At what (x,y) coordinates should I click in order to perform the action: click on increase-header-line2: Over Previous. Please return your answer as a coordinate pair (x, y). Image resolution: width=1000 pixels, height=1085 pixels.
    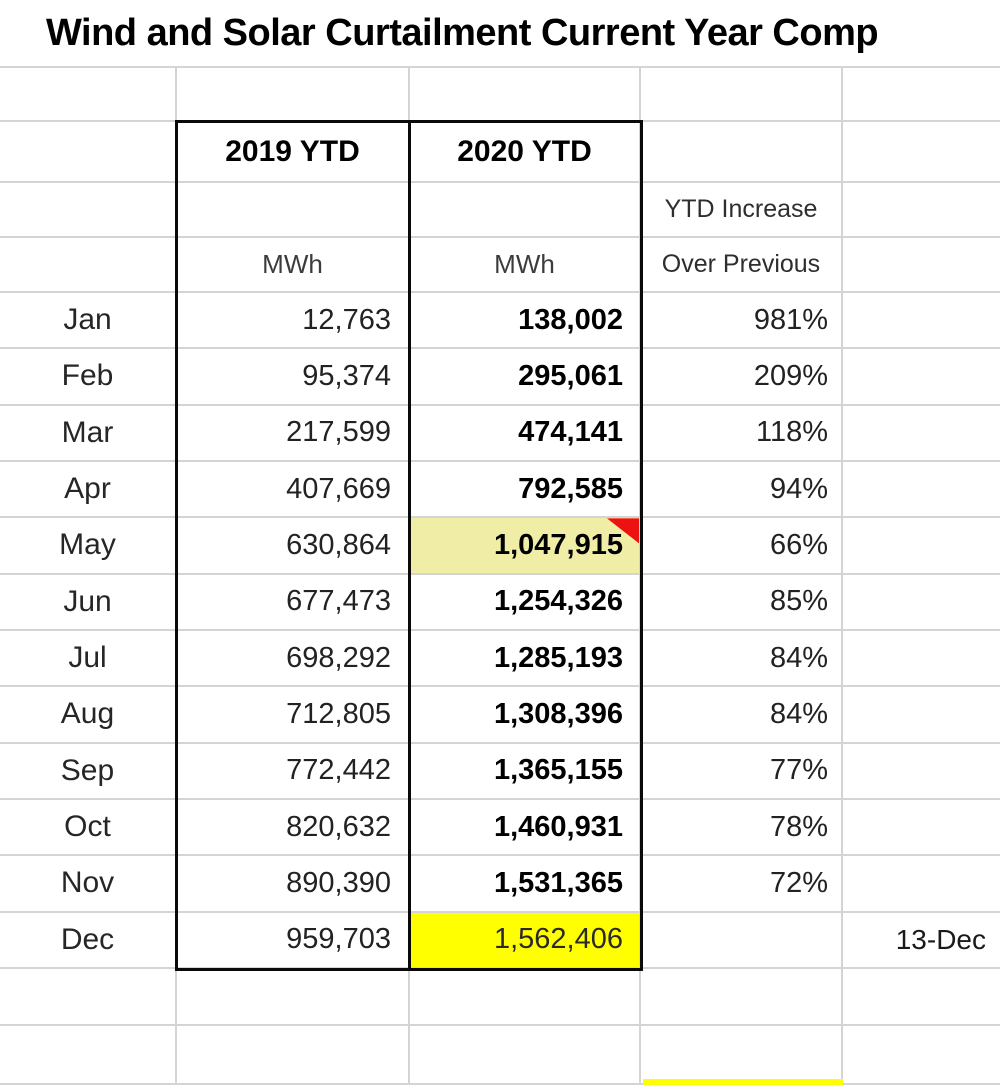
    Looking at the image, I should click on (742, 265).